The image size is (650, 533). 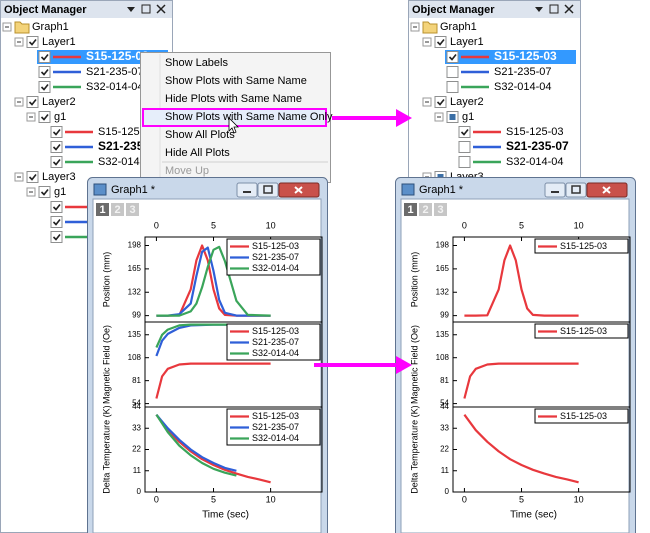 I want to click on tree-label: Layer1, so click(x=467, y=42).